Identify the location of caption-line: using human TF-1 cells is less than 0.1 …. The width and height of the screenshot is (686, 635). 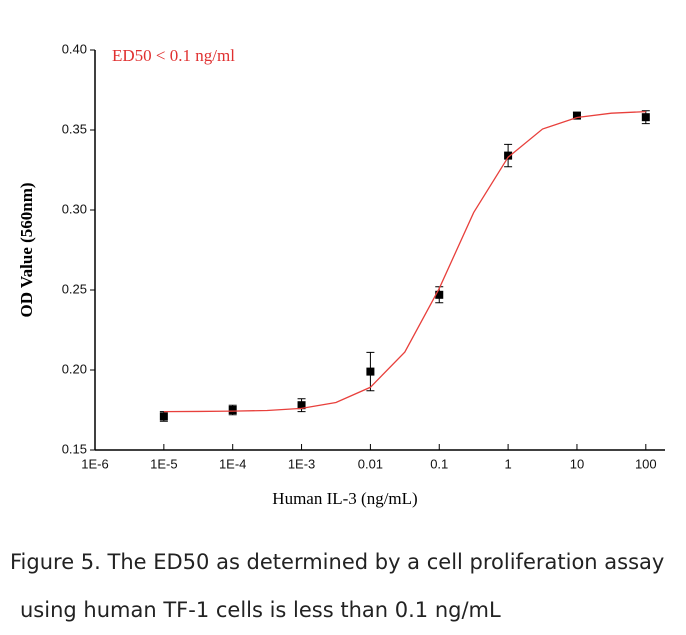
(260, 610).